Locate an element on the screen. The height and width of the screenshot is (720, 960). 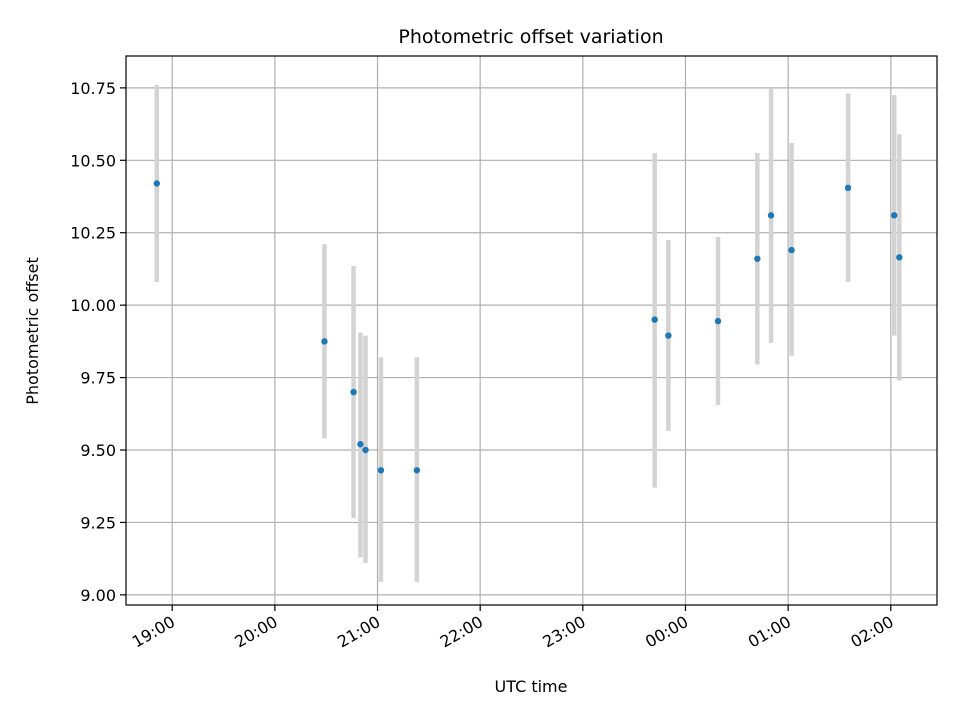
x-tick-label: 02:00 is located at coordinates (871, 632).